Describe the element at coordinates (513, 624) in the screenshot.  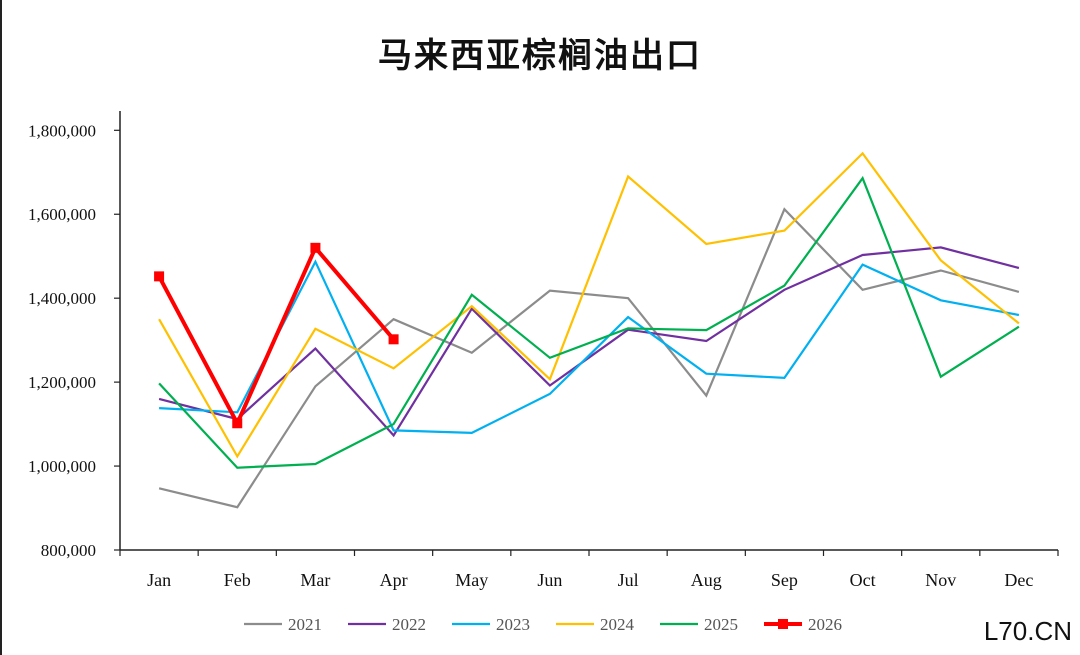
I see `legend-label: 2023` at that location.